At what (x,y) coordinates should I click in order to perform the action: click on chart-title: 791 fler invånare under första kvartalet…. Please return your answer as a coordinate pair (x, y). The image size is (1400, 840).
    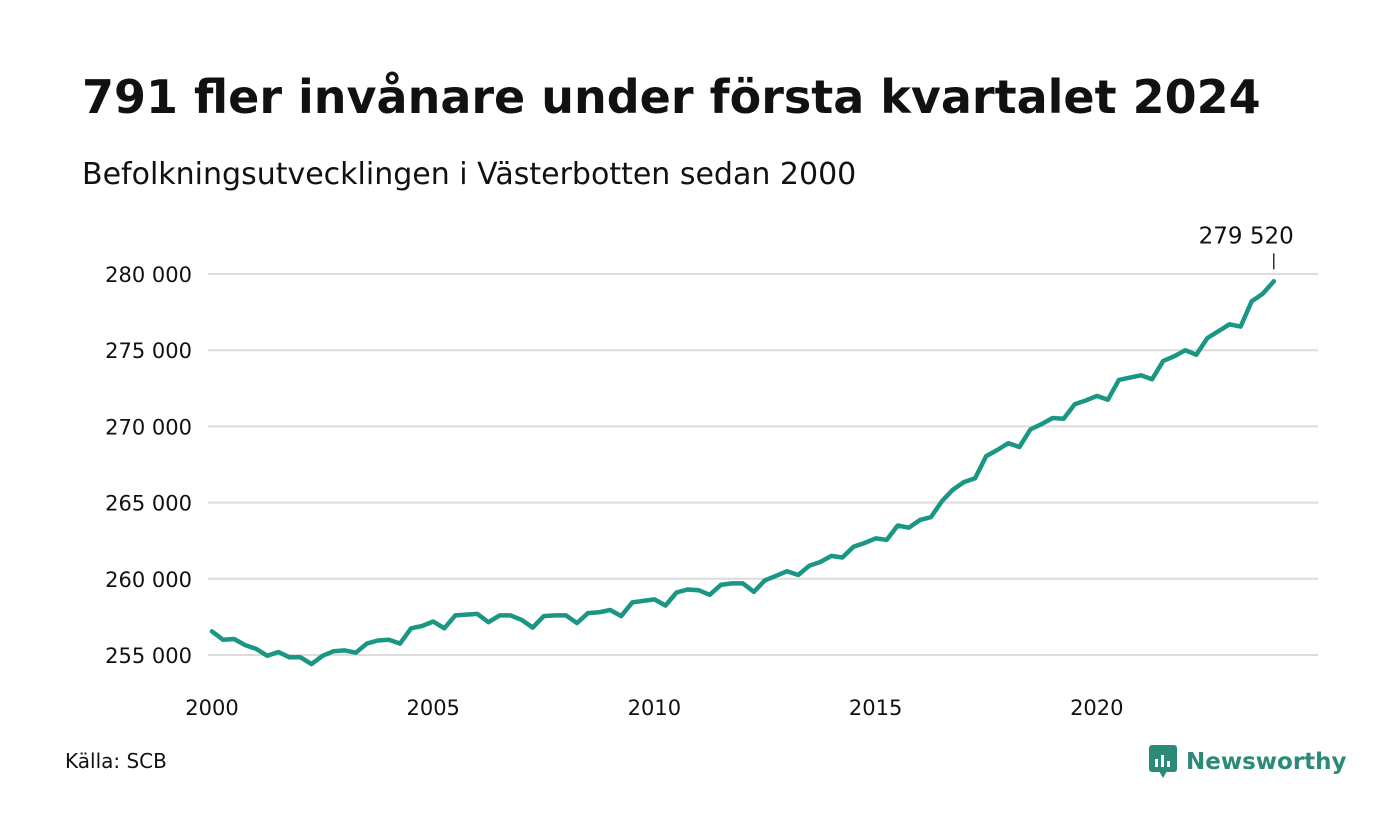
    Looking at the image, I should click on (671, 97).